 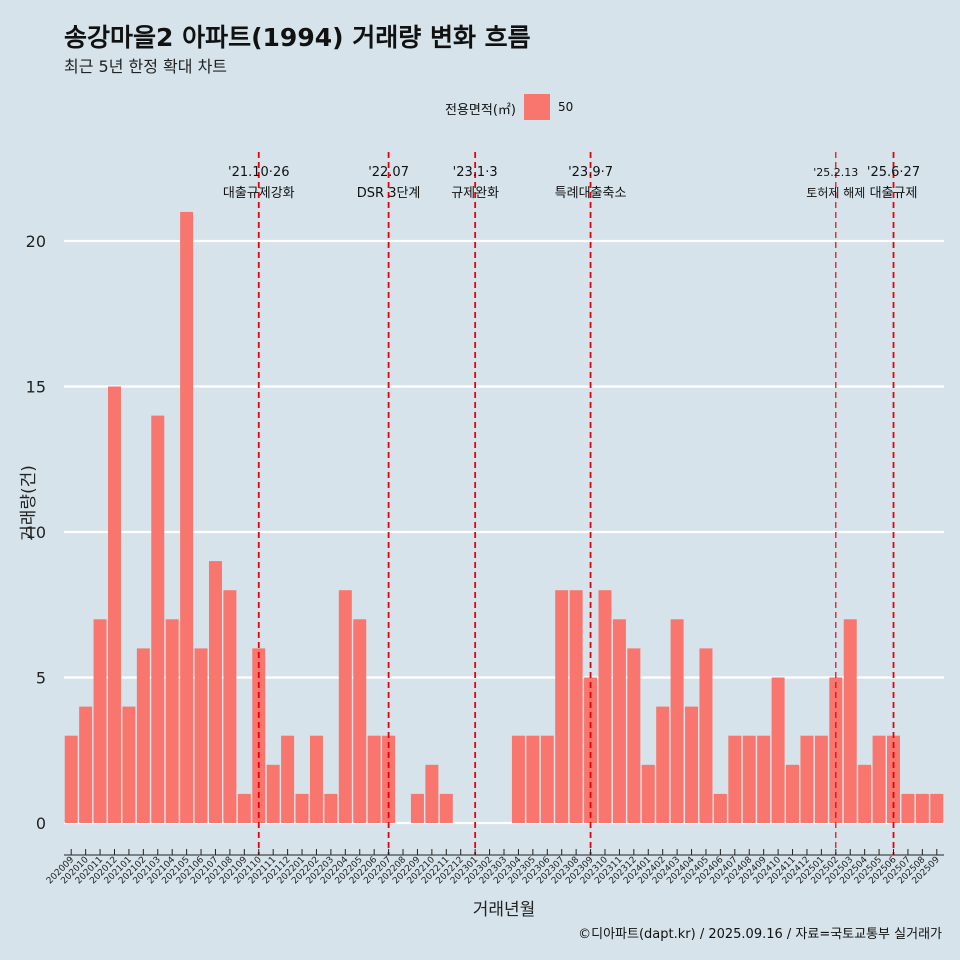 What do you see at coordinates (29, 503) in the screenshot?
I see `y-axis-label: 거래량(건)` at bounding box center [29, 503].